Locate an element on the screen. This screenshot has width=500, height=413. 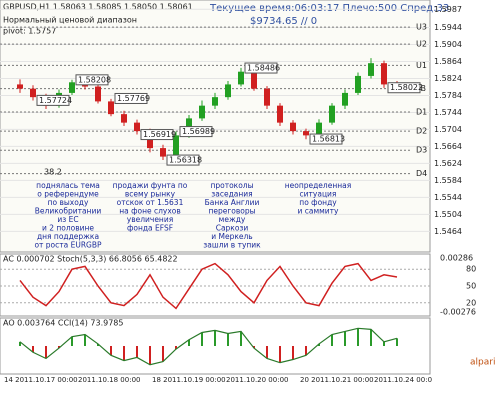
y-tick-label: 1.5944 is located at coordinates (448, 27).